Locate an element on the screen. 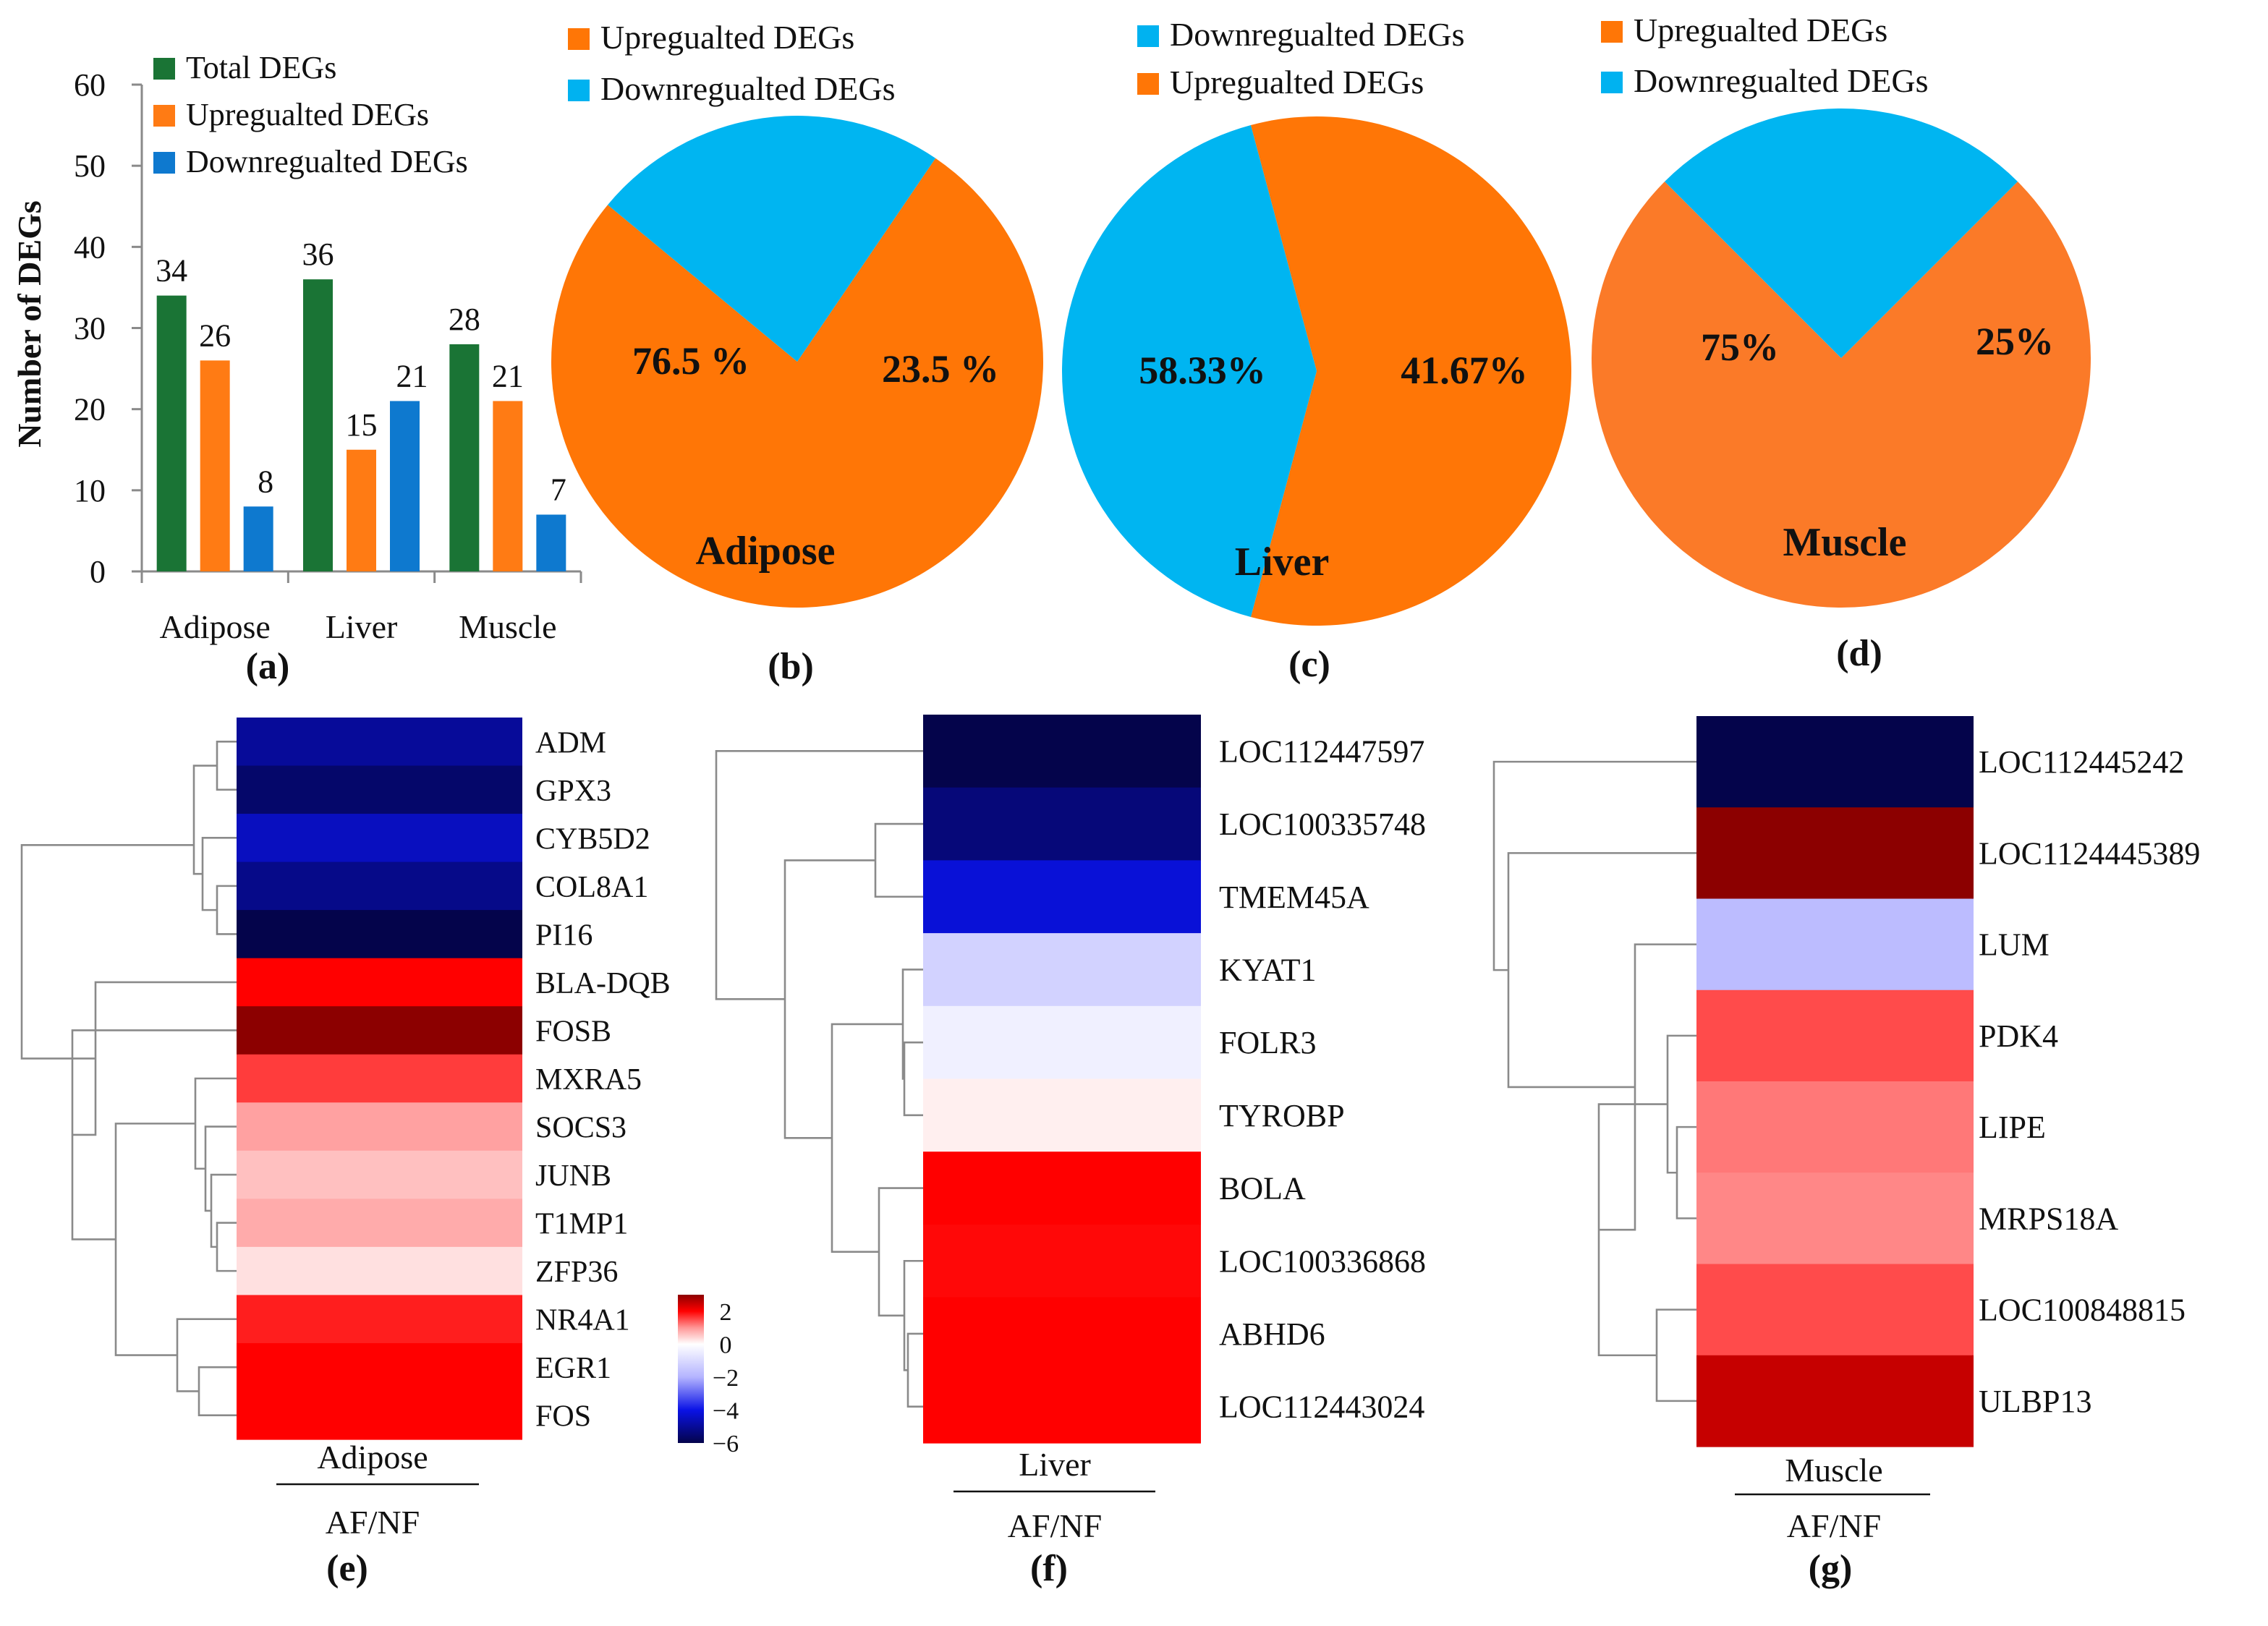  heatmap-gene-label: BOLA is located at coordinates (1262, 1188).